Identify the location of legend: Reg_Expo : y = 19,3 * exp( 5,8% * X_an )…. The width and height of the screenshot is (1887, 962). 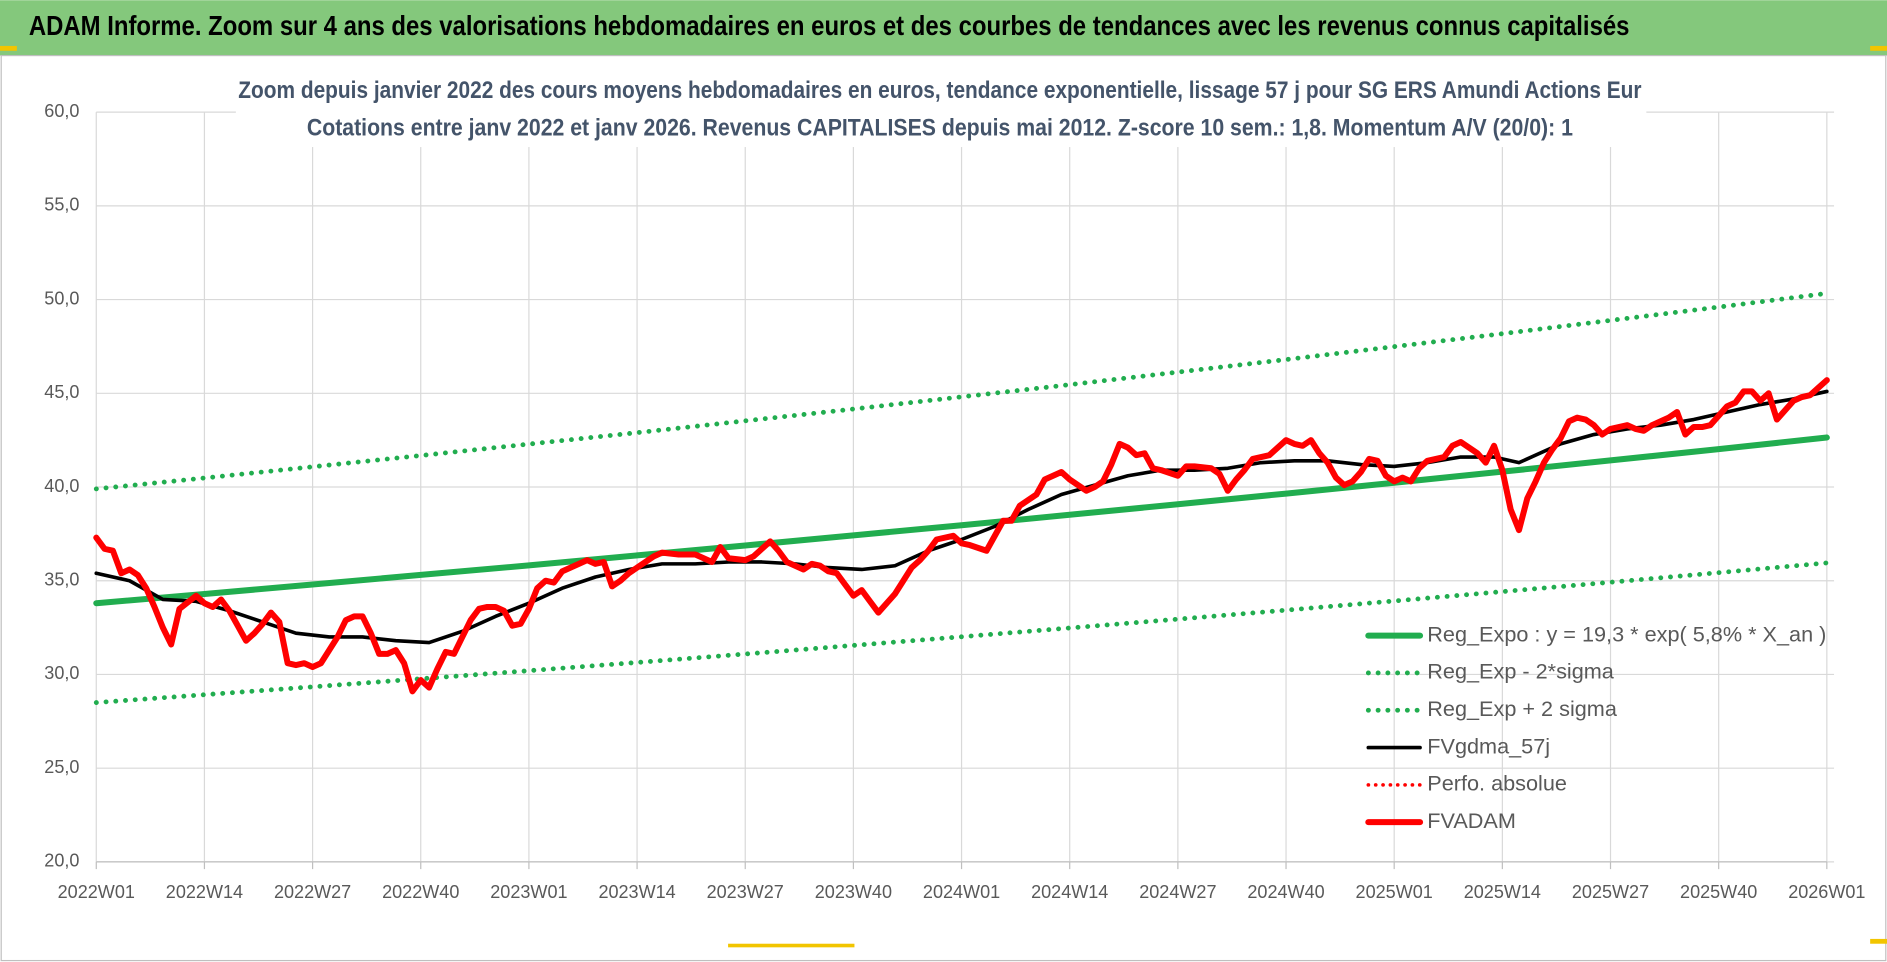
(1595, 727).